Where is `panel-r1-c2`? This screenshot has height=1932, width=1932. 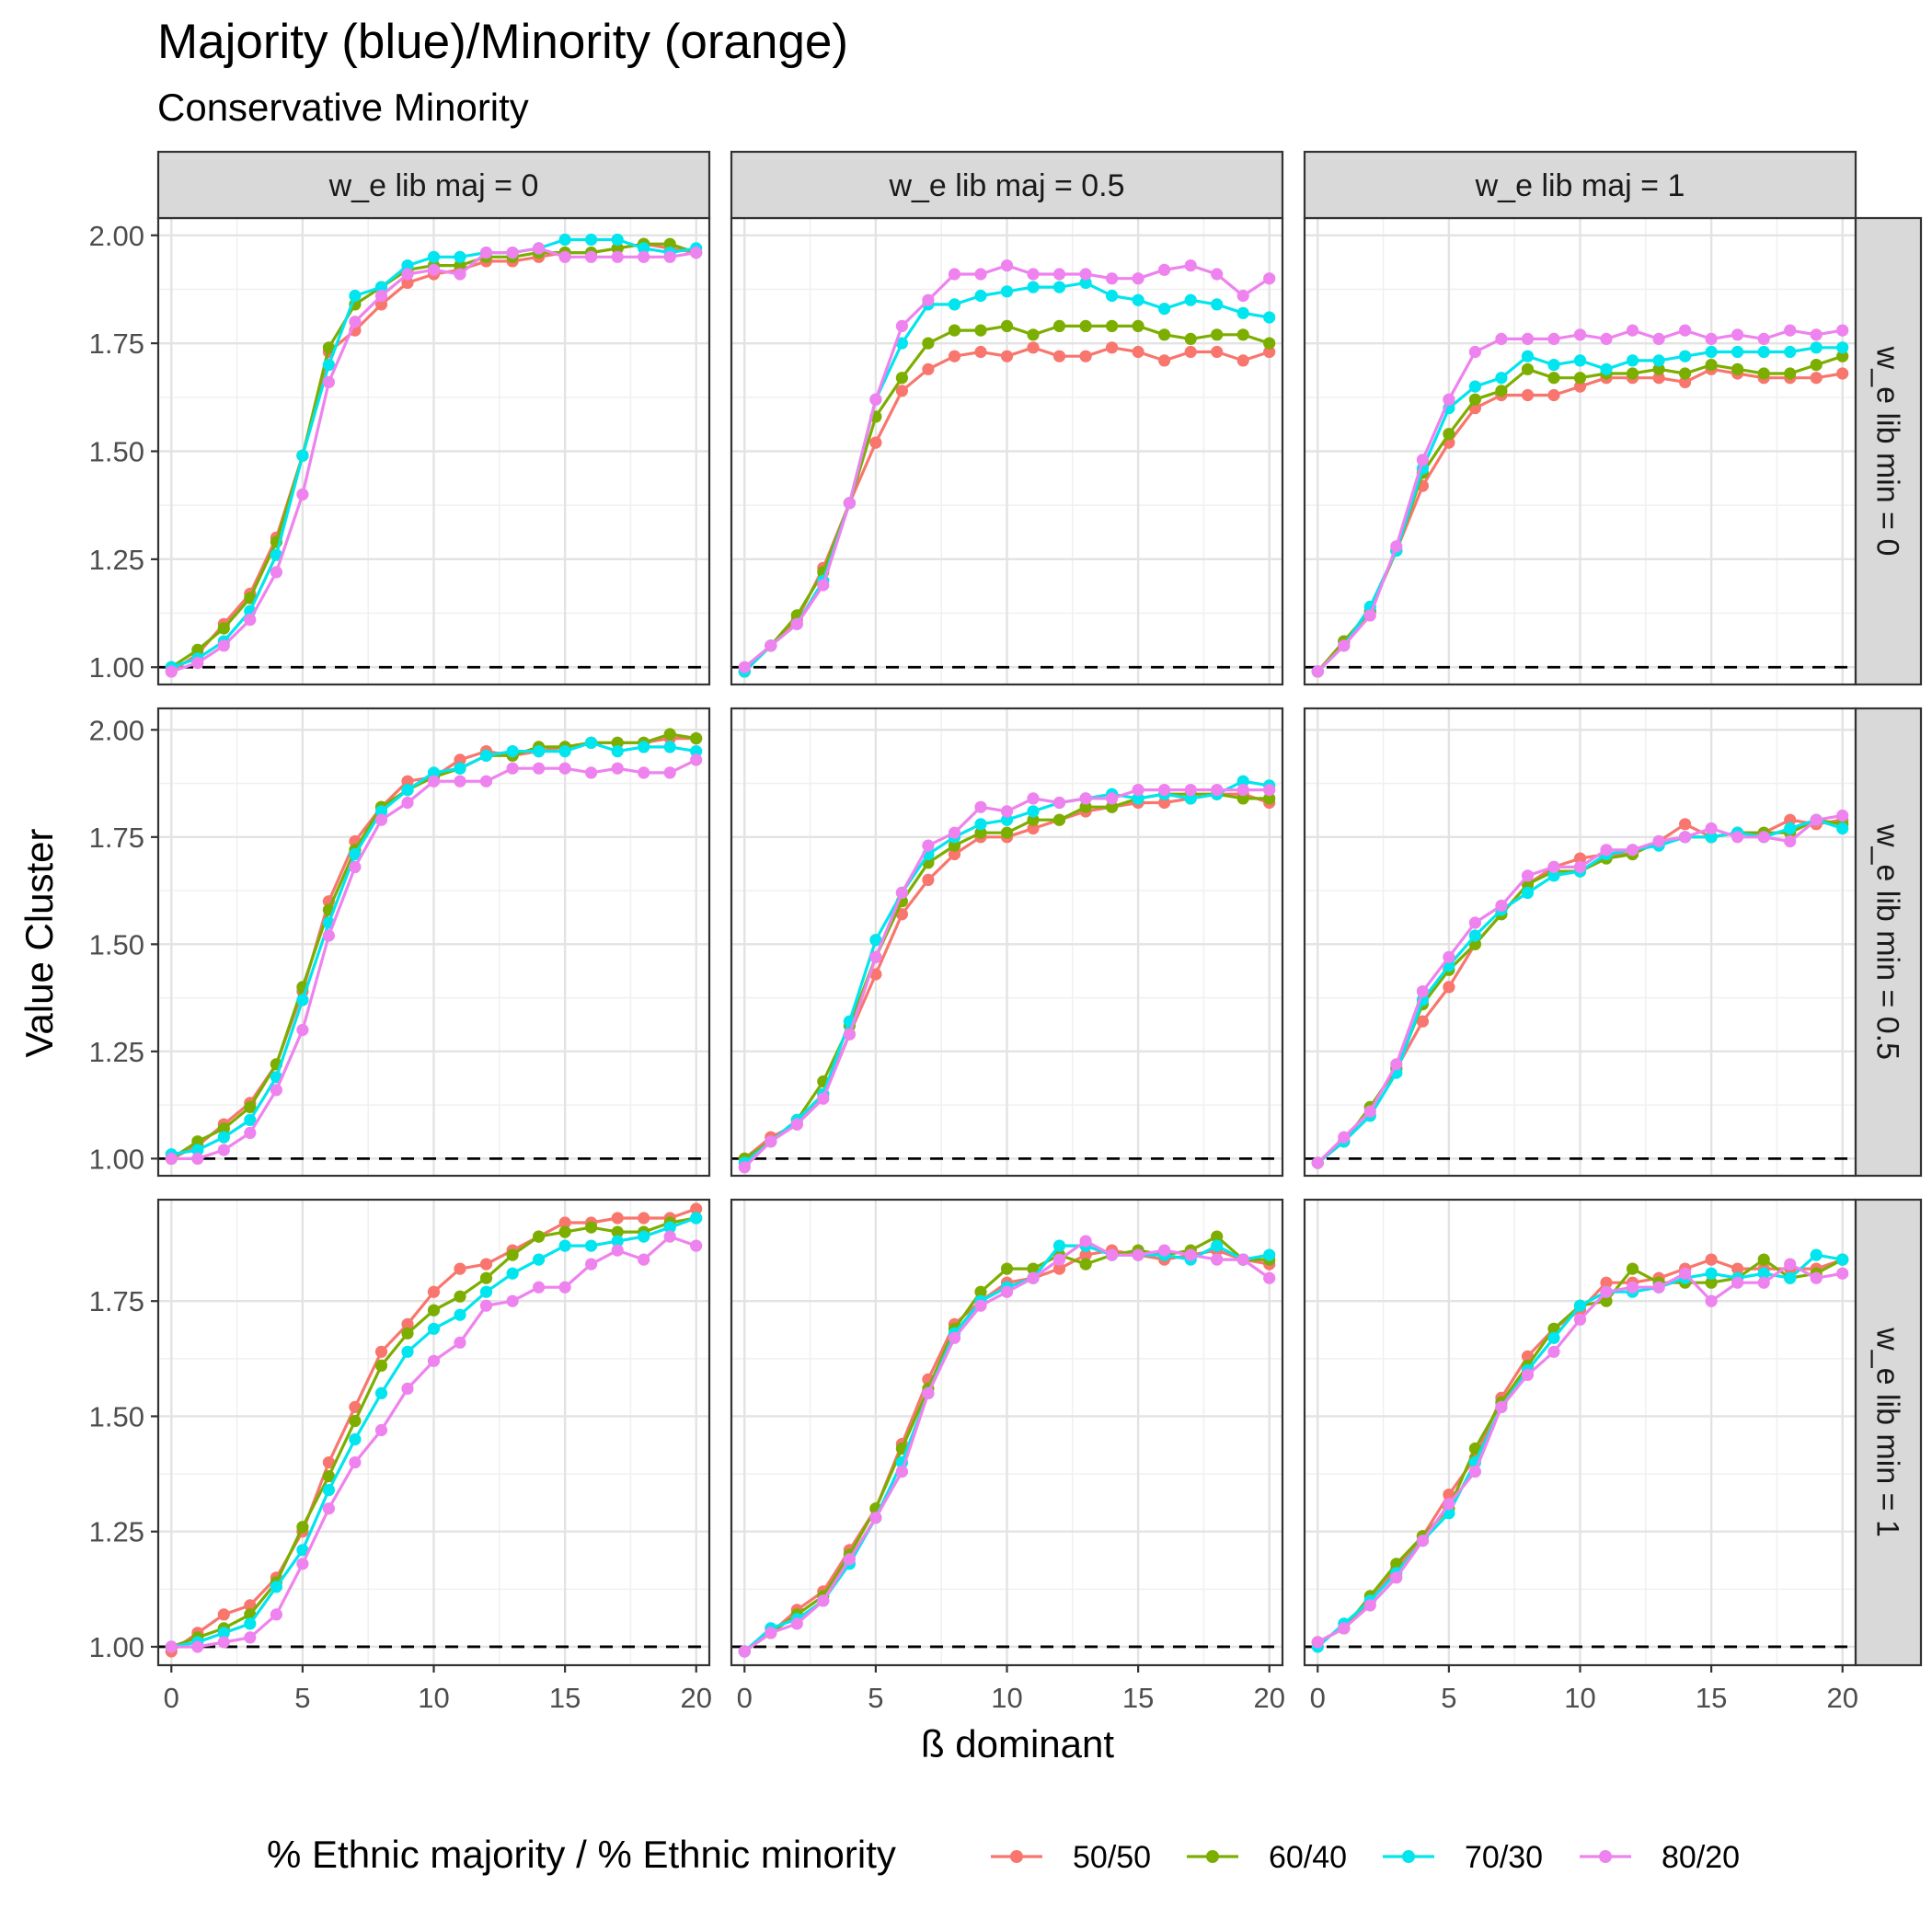
panel-r1-c2 is located at coordinates (1580, 942).